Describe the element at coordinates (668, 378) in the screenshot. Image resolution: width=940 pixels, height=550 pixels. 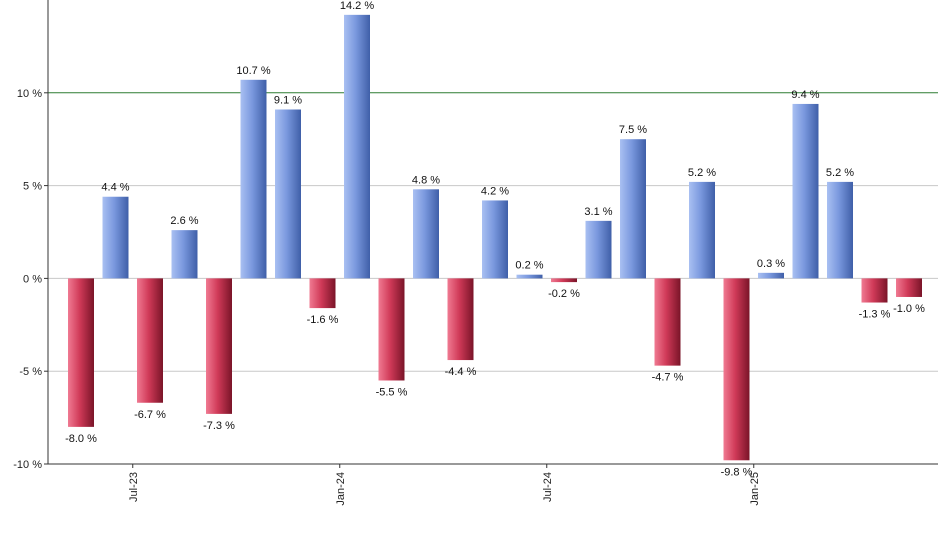
I see `data-label: -4.7 %` at that location.